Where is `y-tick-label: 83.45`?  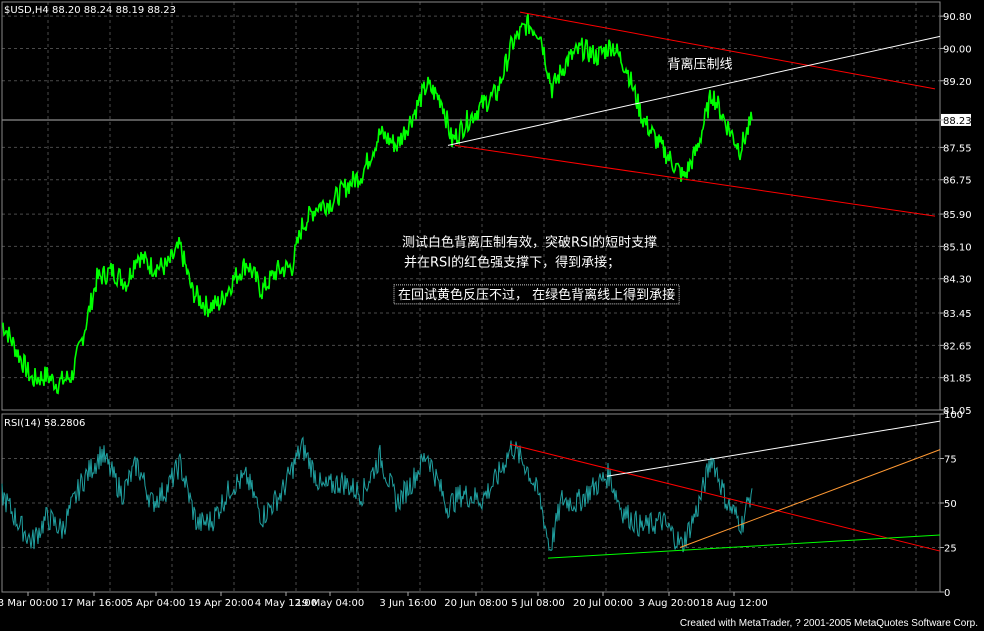
y-tick-label: 83.45 is located at coordinates (957, 314).